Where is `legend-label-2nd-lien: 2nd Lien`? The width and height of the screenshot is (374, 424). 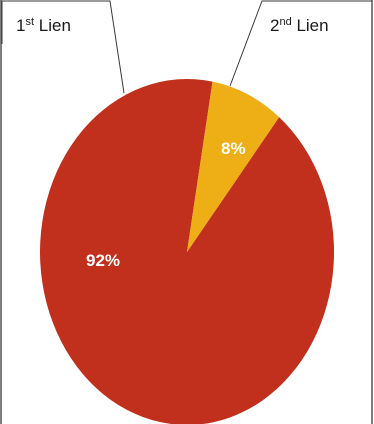 legend-label-2nd-lien: 2nd Lien is located at coordinates (299, 25).